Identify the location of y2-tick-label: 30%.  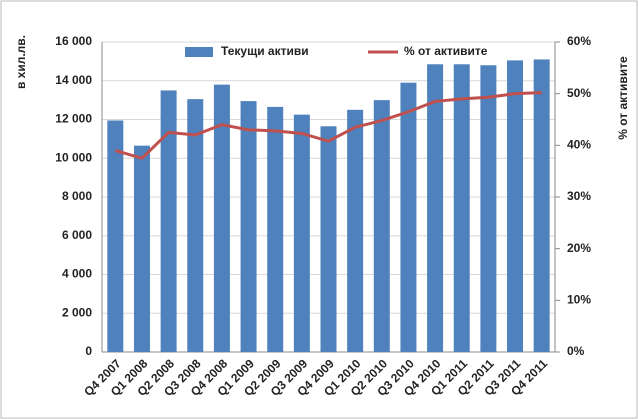
(579, 196).